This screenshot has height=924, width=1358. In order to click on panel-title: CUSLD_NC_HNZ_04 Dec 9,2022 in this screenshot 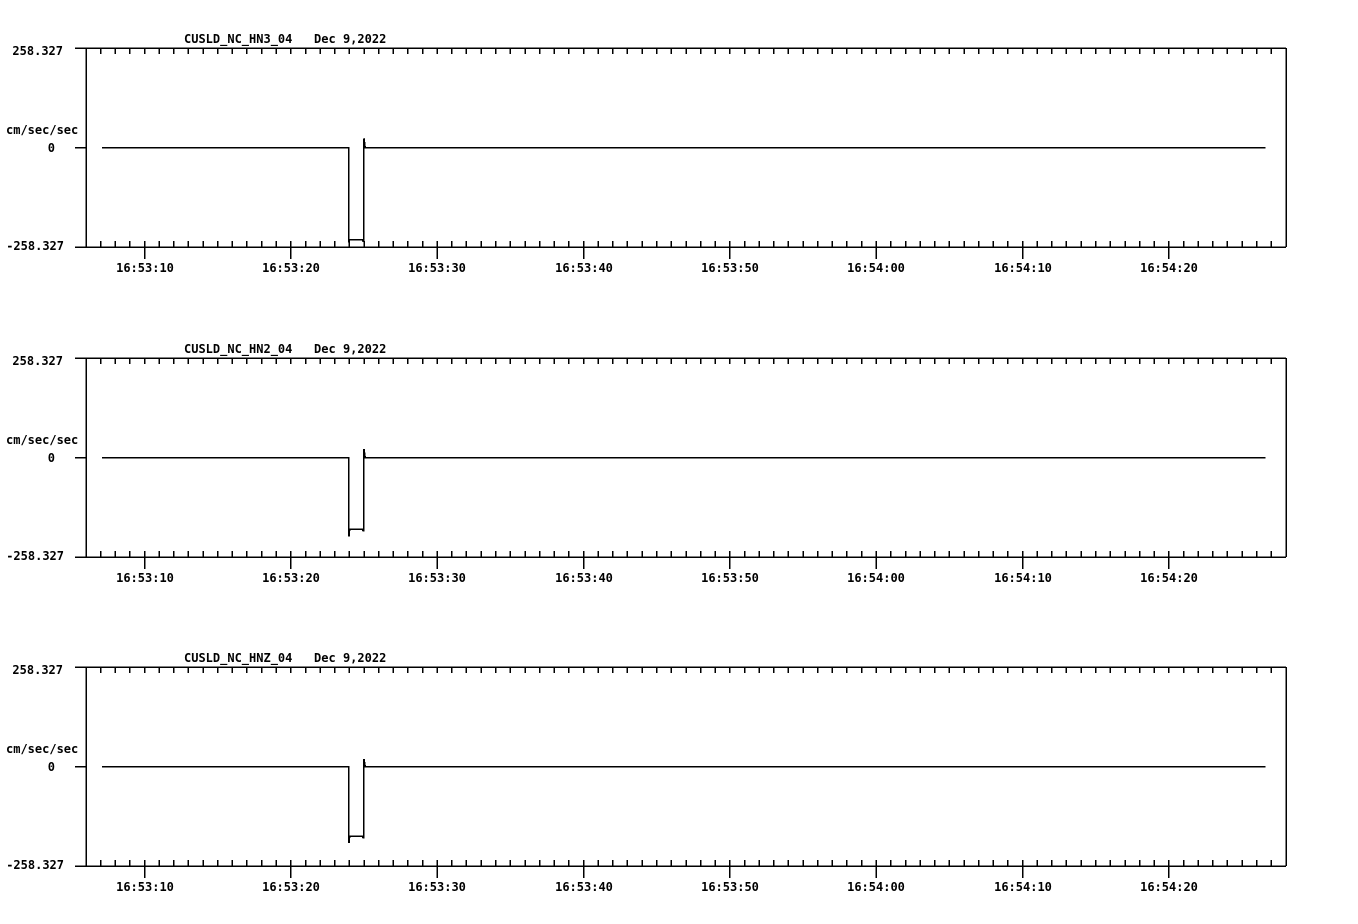, I will do `click(285, 658)`.